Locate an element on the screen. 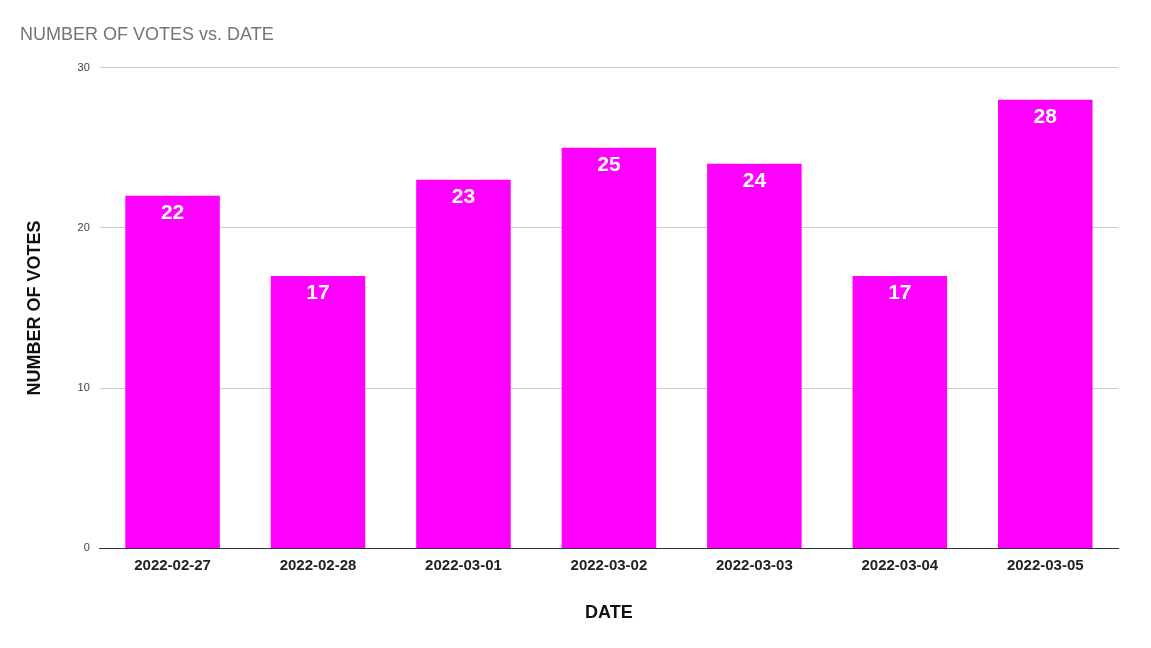  data-label: 22 is located at coordinates (172, 212).